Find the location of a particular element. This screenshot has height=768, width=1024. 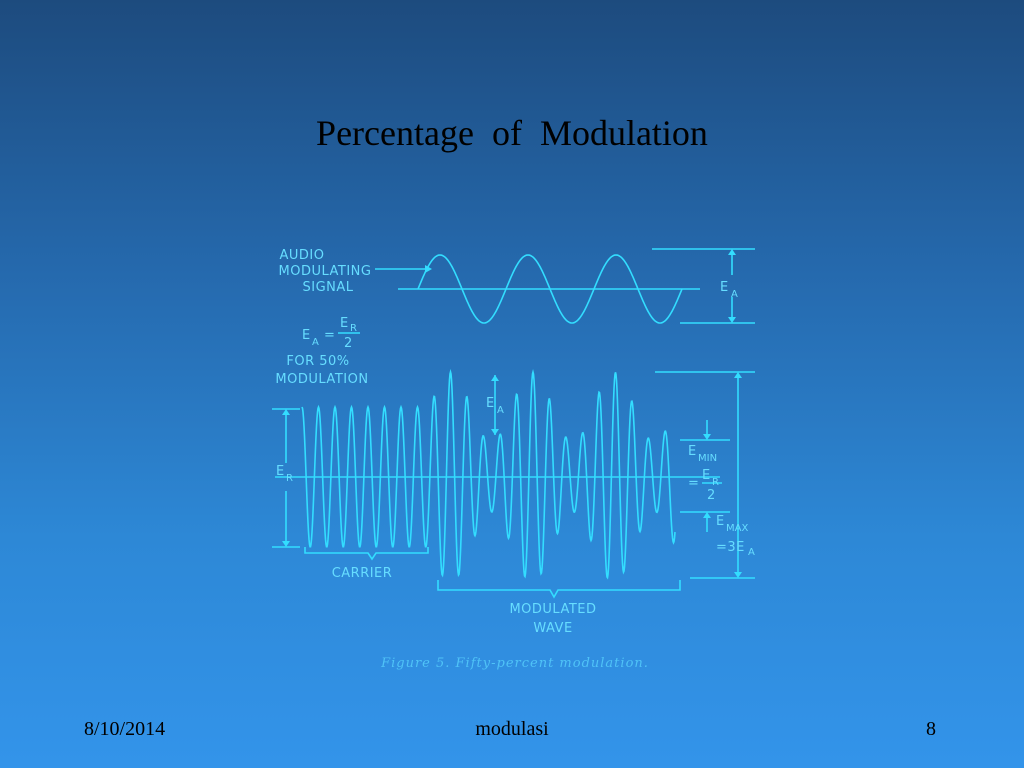

slide-title: Percentage of Modulation is located at coordinates (512, 133).